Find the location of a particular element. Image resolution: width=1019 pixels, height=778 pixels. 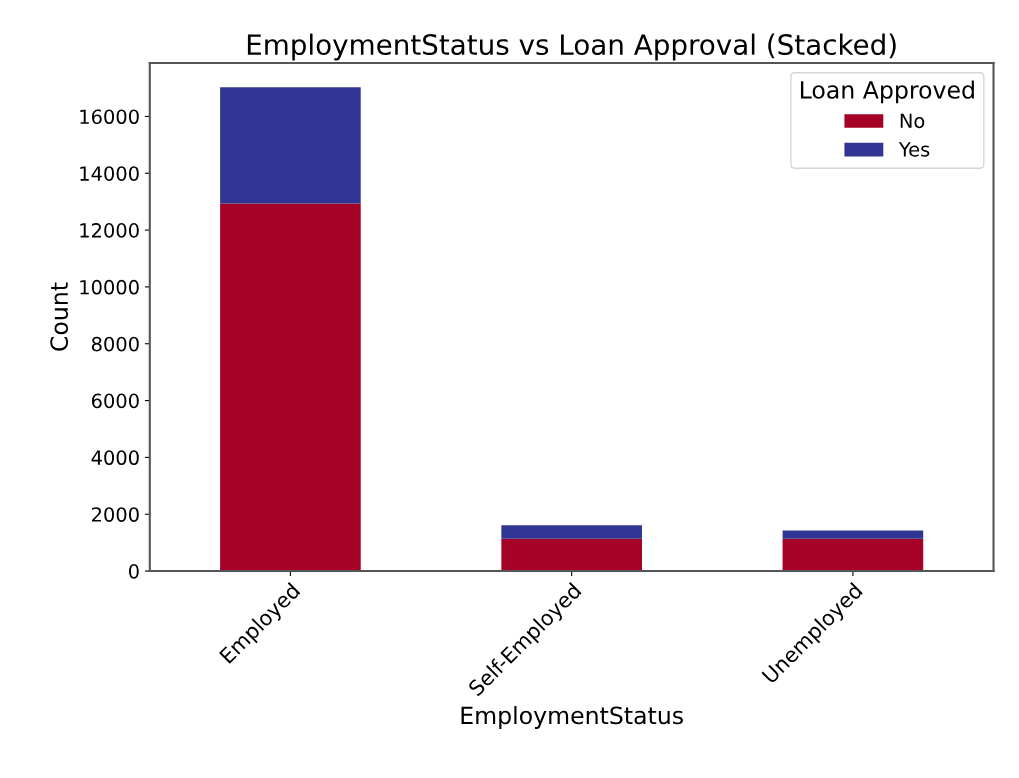

chart-title: EmploymentStatus vs Loan Approval (Stacked) is located at coordinates (571, 47).